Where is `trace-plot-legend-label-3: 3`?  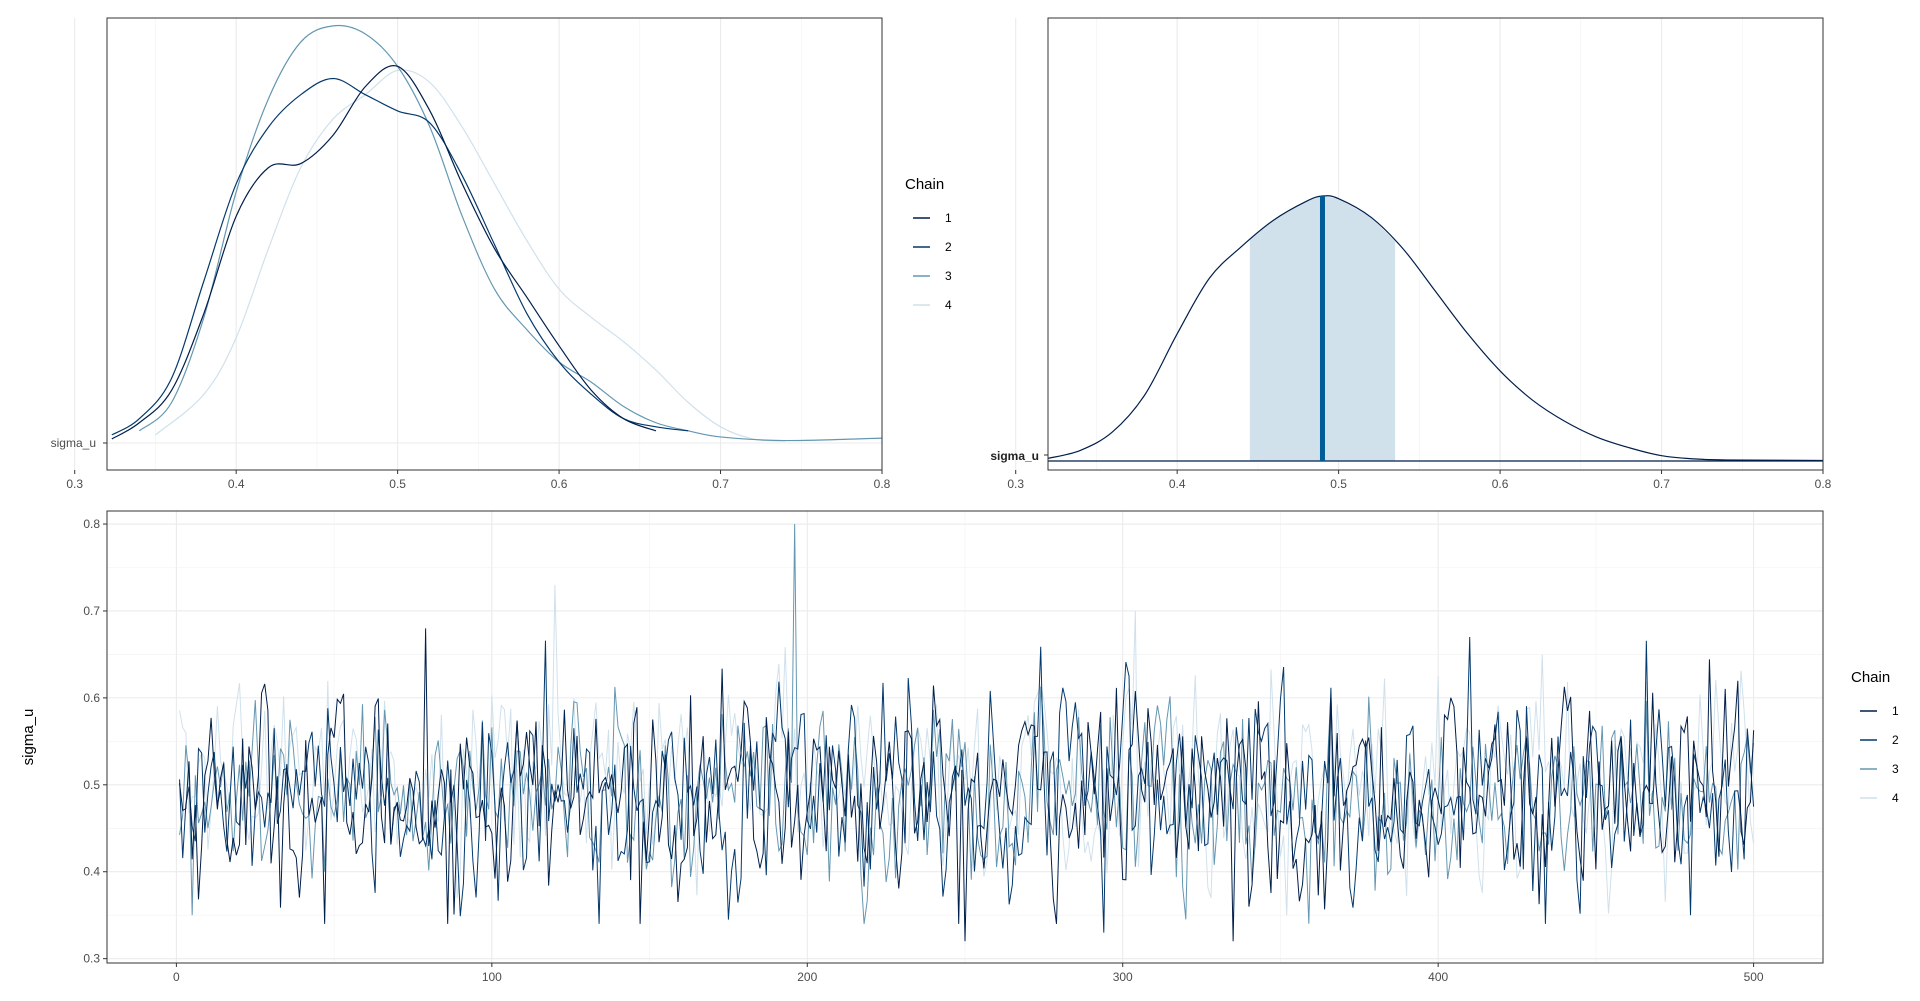
trace-plot-legend-label-3: 3 is located at coordinates (1895, 769).